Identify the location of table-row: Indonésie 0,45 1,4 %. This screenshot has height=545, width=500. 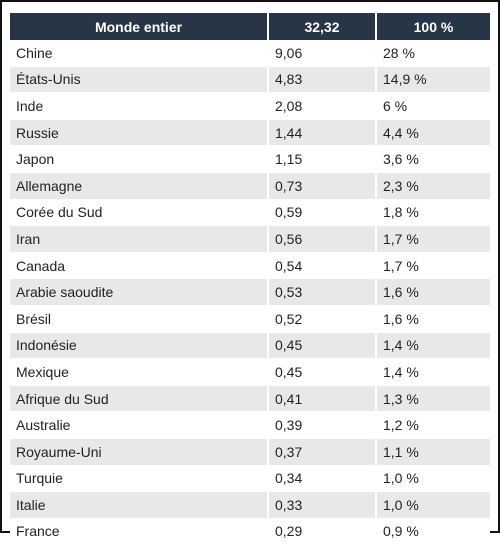
(250, 346).